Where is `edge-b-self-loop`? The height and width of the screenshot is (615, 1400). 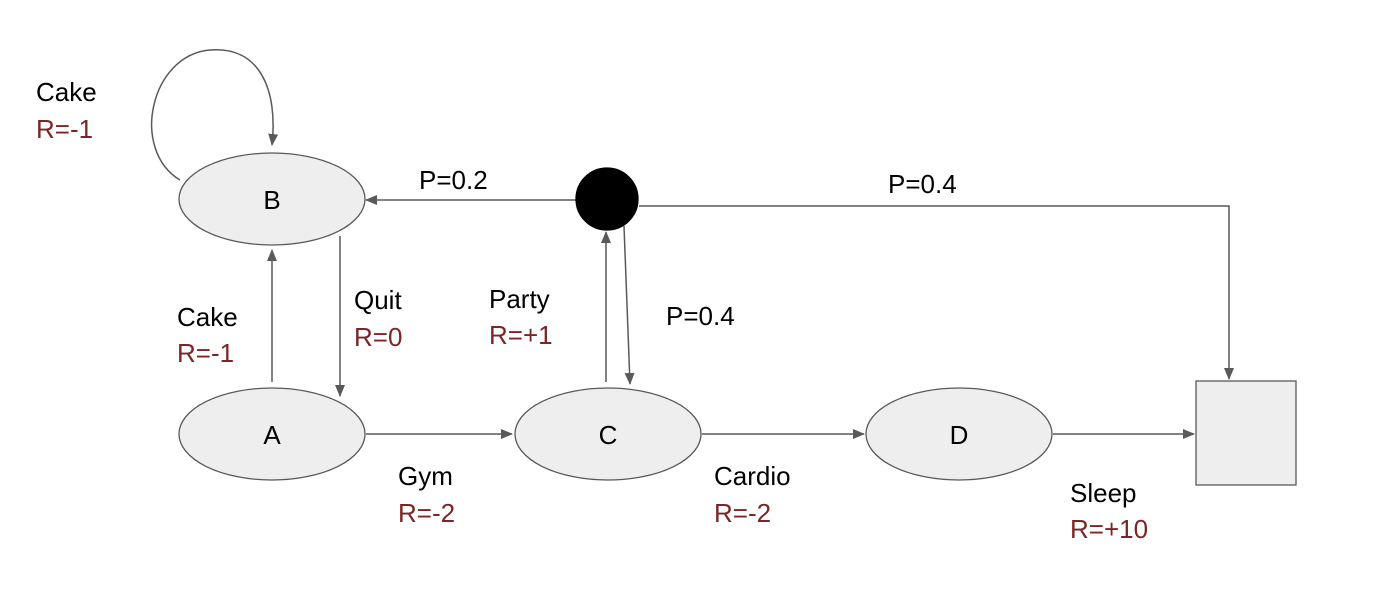 edge-b-self-loop is located at coordinates (214, 115).